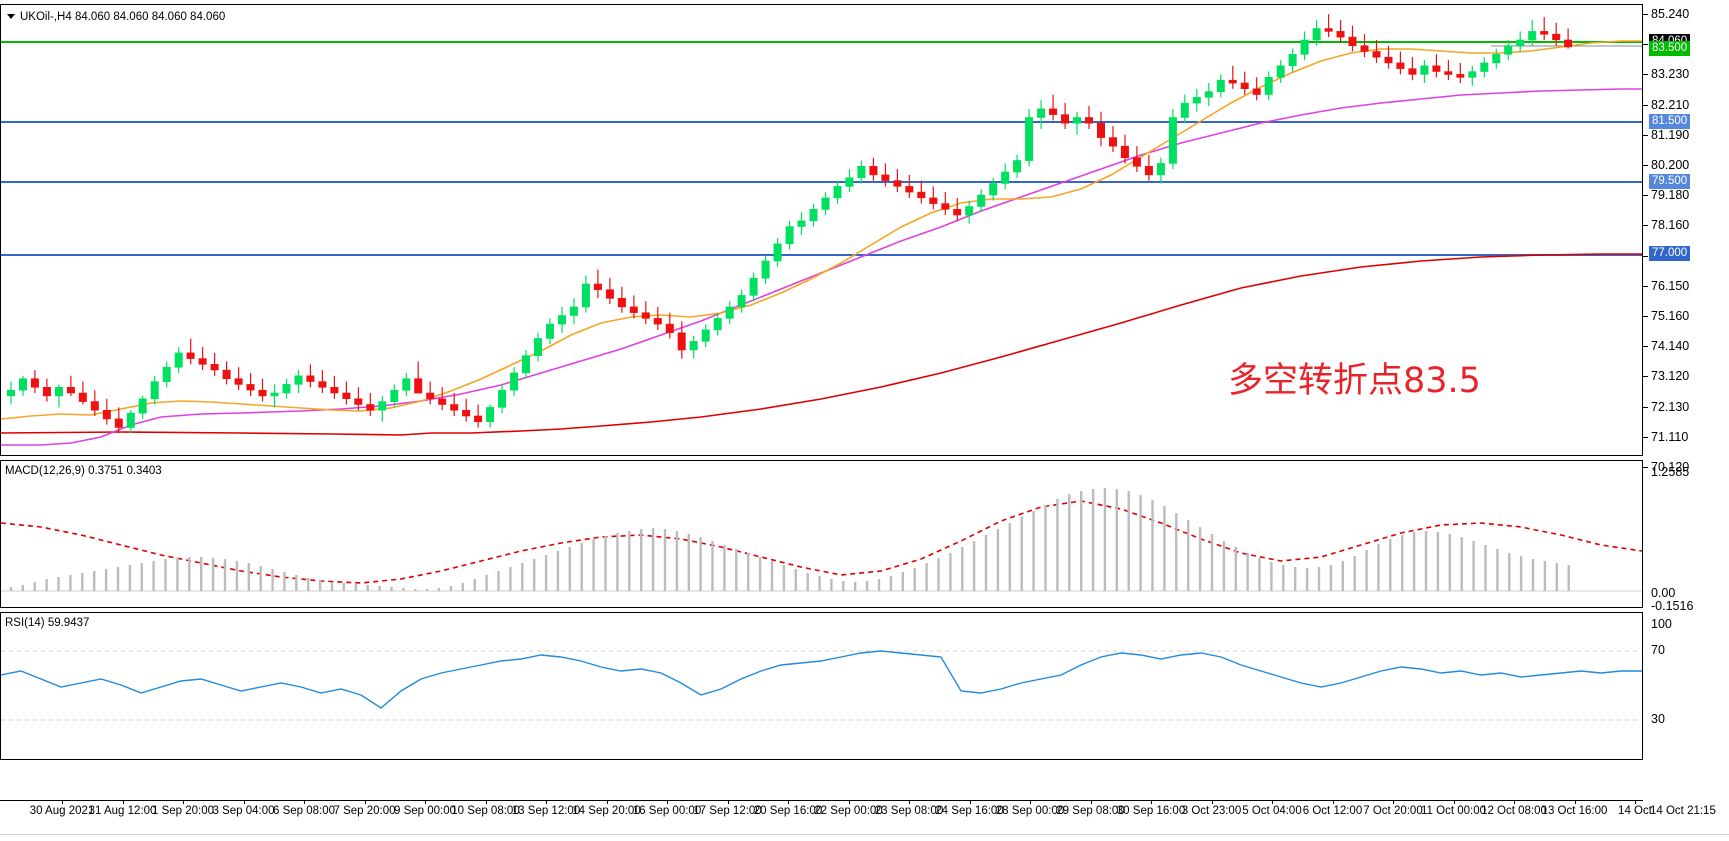 This screenshot has height=841, width=1729. Describe the element at coordinates (546, 811) in the screenshot. I see `time-axis-label: 13 Sep 12:00` at that location.